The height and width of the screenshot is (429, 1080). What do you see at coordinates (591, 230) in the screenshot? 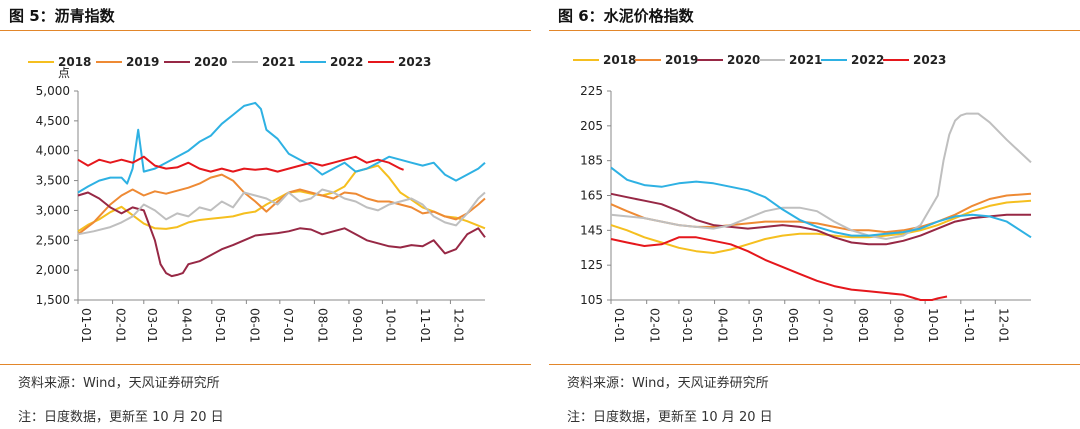
I see `y-tick-label: 145` at bounding box center [591, 230].